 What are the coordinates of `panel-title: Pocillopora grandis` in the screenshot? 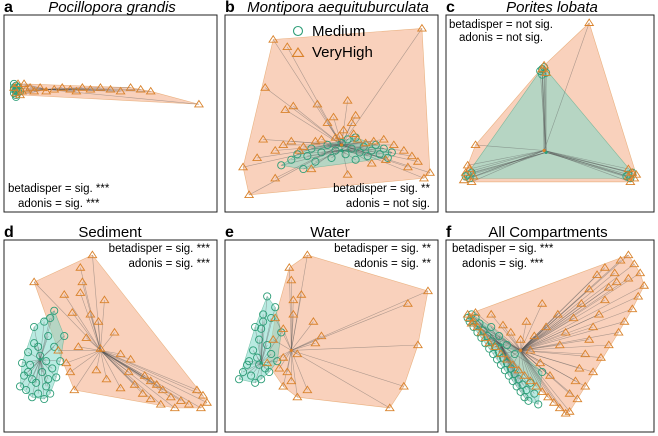 It's located at (112, 8).